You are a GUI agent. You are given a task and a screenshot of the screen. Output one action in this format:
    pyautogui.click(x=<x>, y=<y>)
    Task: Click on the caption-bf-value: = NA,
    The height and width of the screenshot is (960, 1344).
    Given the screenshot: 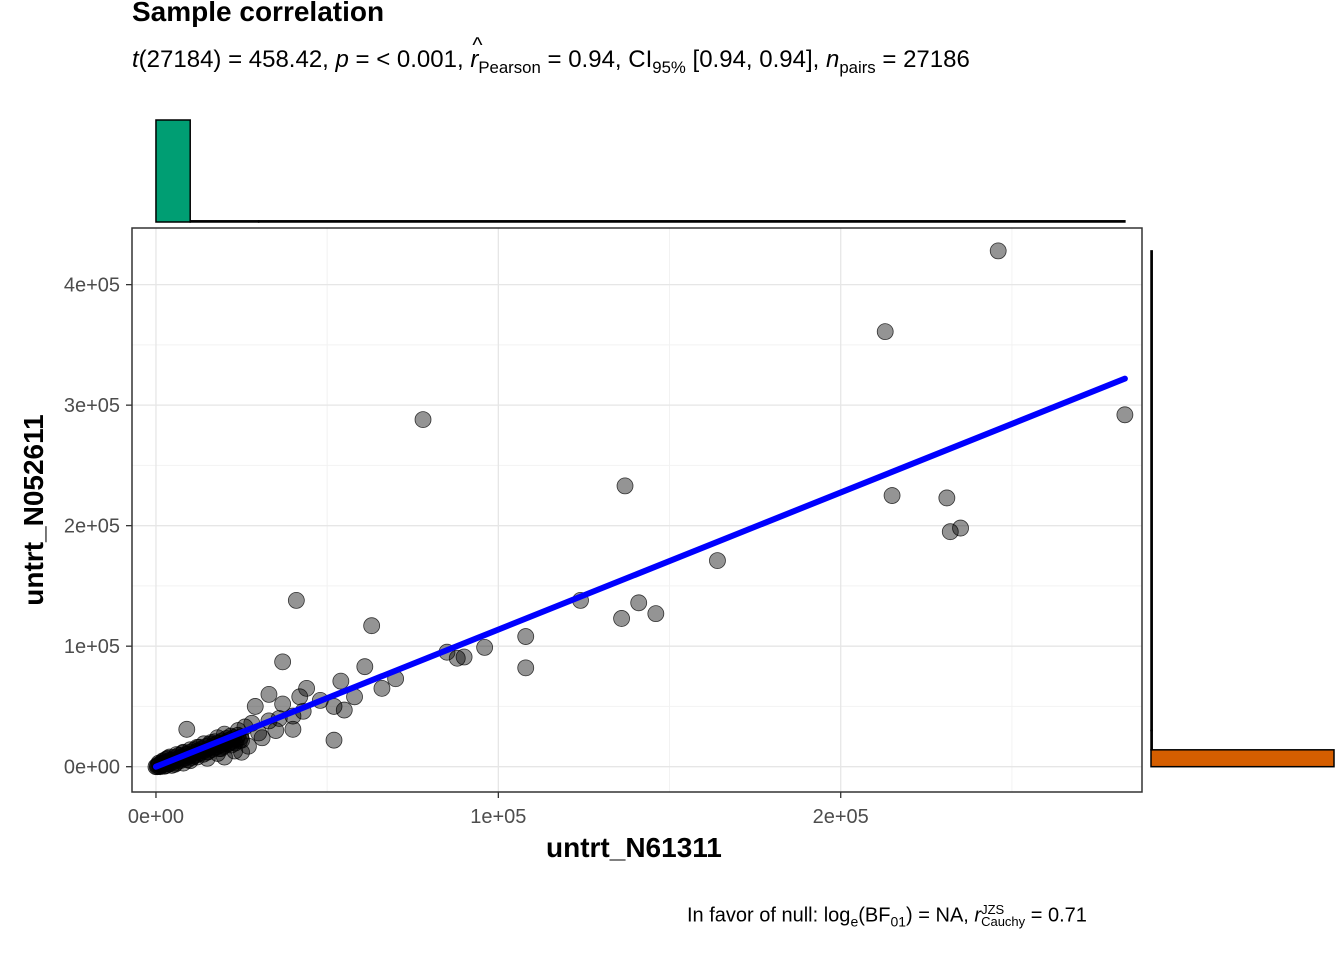 What is the action you would take?
    pyautogui.click(x=943, y=915)
    